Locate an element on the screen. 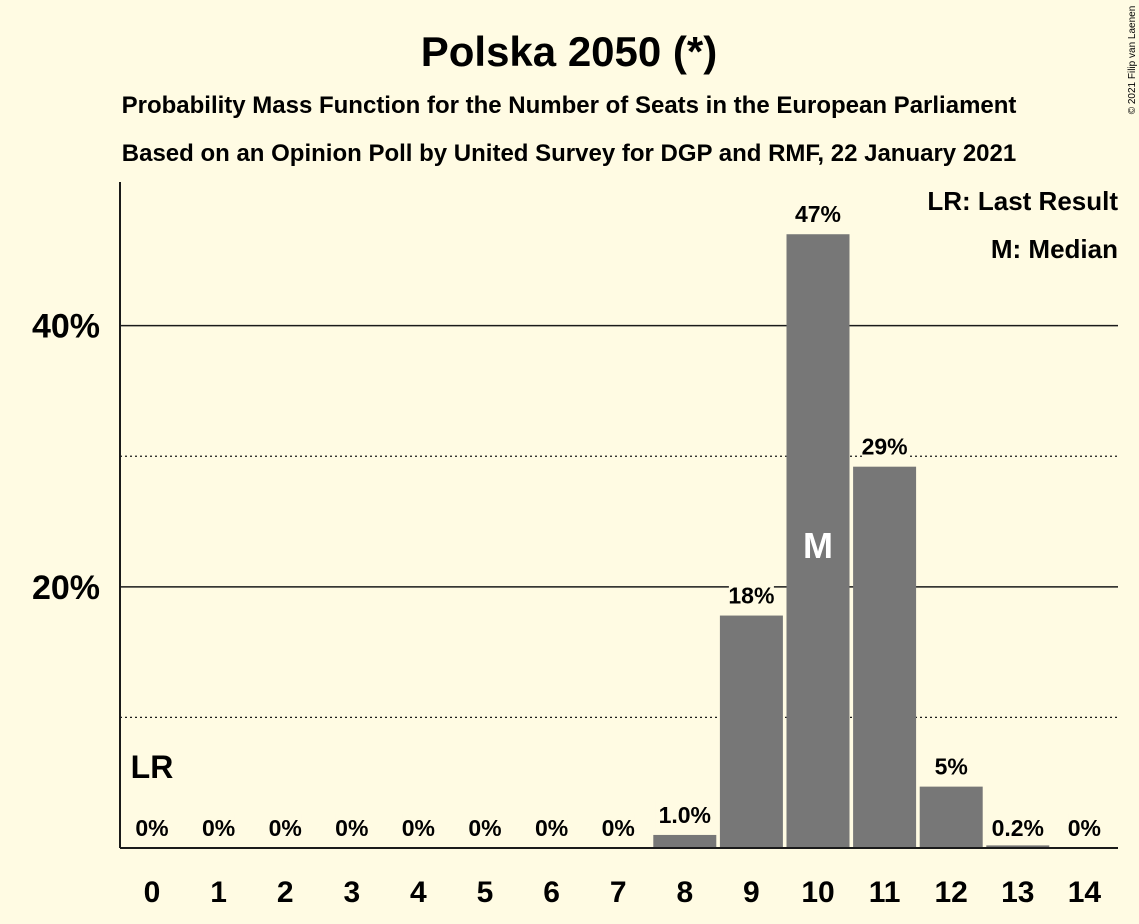  x-tick-label-7: 7 is located at coordinates (618, 892).